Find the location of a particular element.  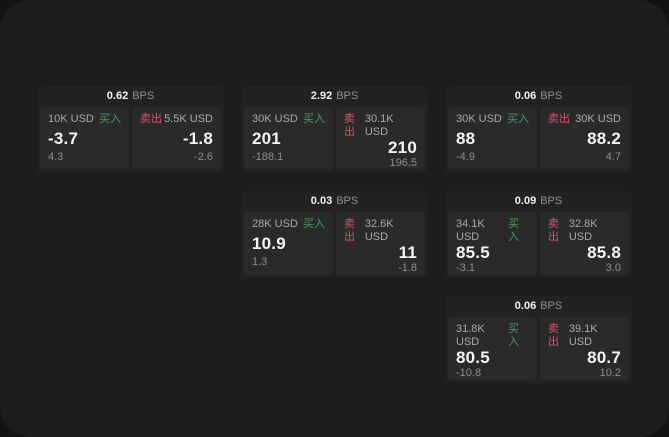

card-header: 0.09 BPS is located at coordinates (538, 201).